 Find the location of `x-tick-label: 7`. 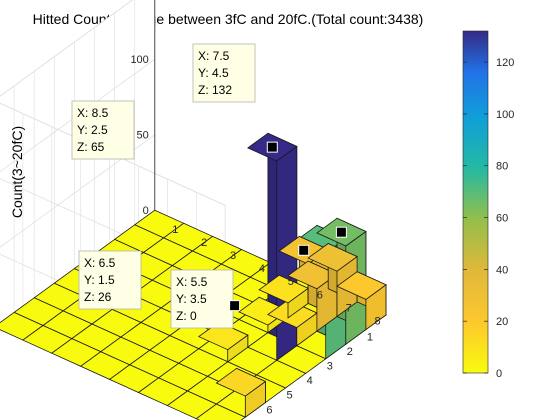

x-tick-label: 7 is located at coordinates (349, 308).